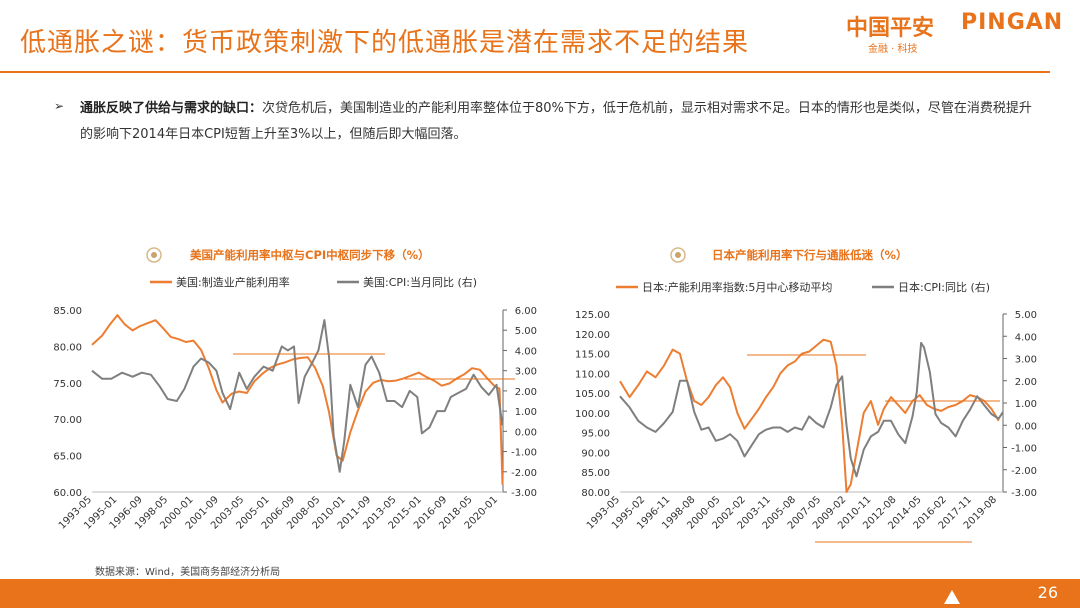  What do you see at coordinates (233, 282) in the screenshot?
I see `legend-label-1: 美国:制造业产能利用率` at bounding box center [233, 282].